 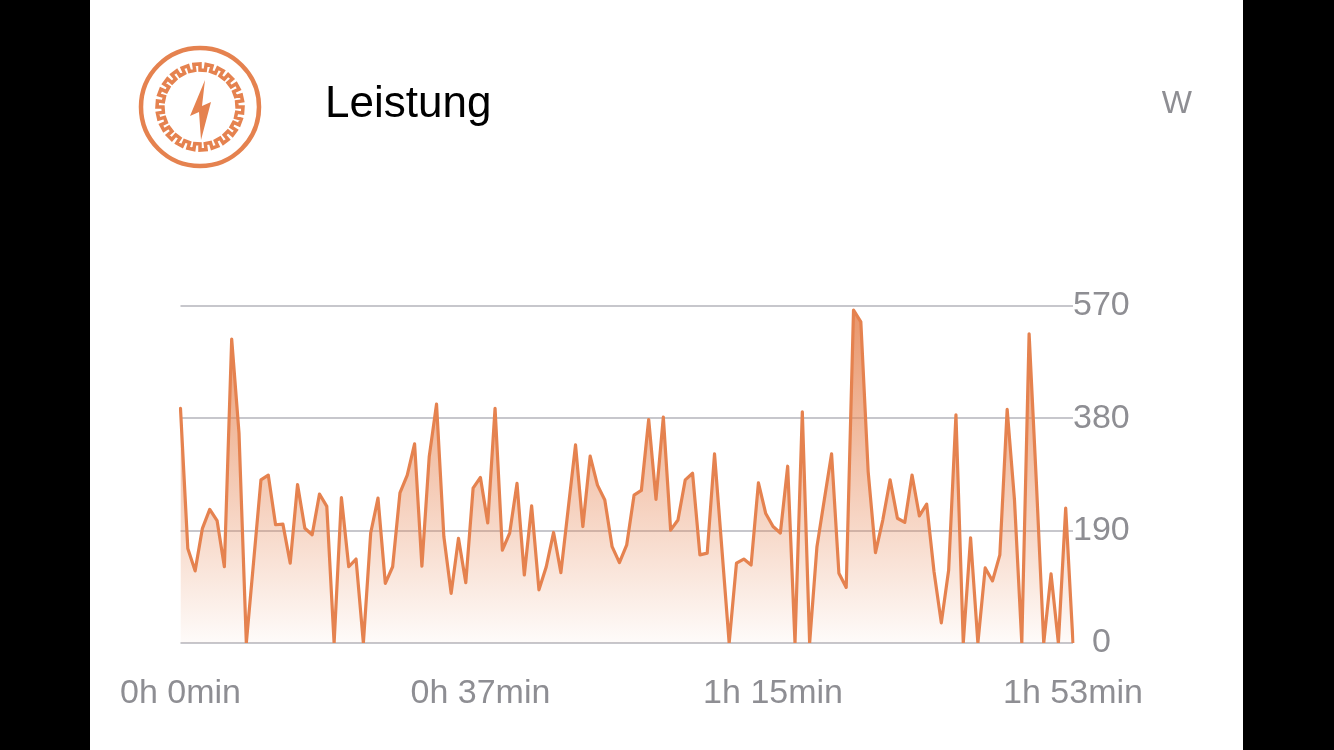 I want to click on x-tick-label: 1h 15min, so click(x=773, y=690).